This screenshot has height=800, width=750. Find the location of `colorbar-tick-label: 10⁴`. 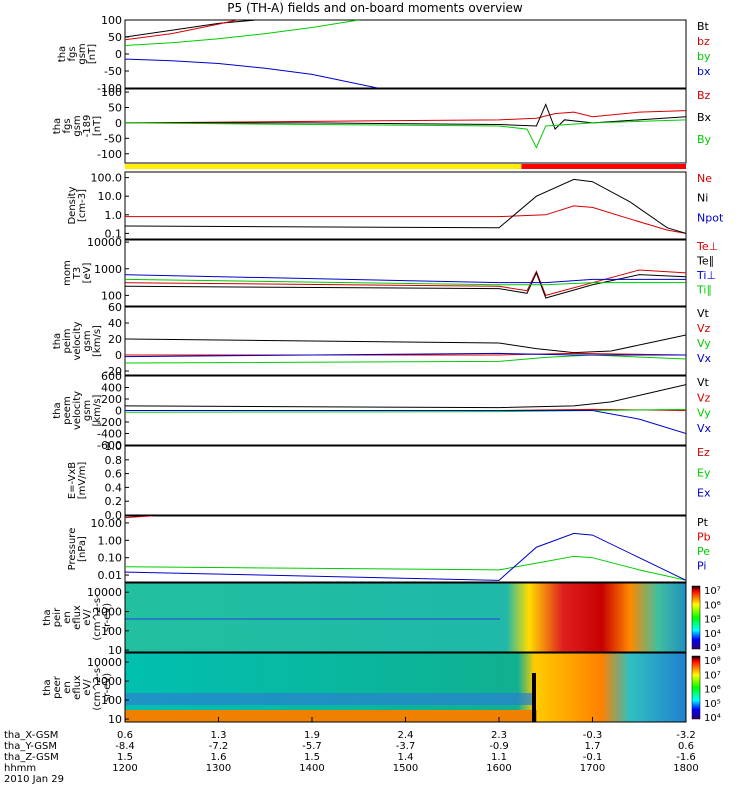

colorbar-tick-label: 10⁴ is located at coordinates (712, 718).